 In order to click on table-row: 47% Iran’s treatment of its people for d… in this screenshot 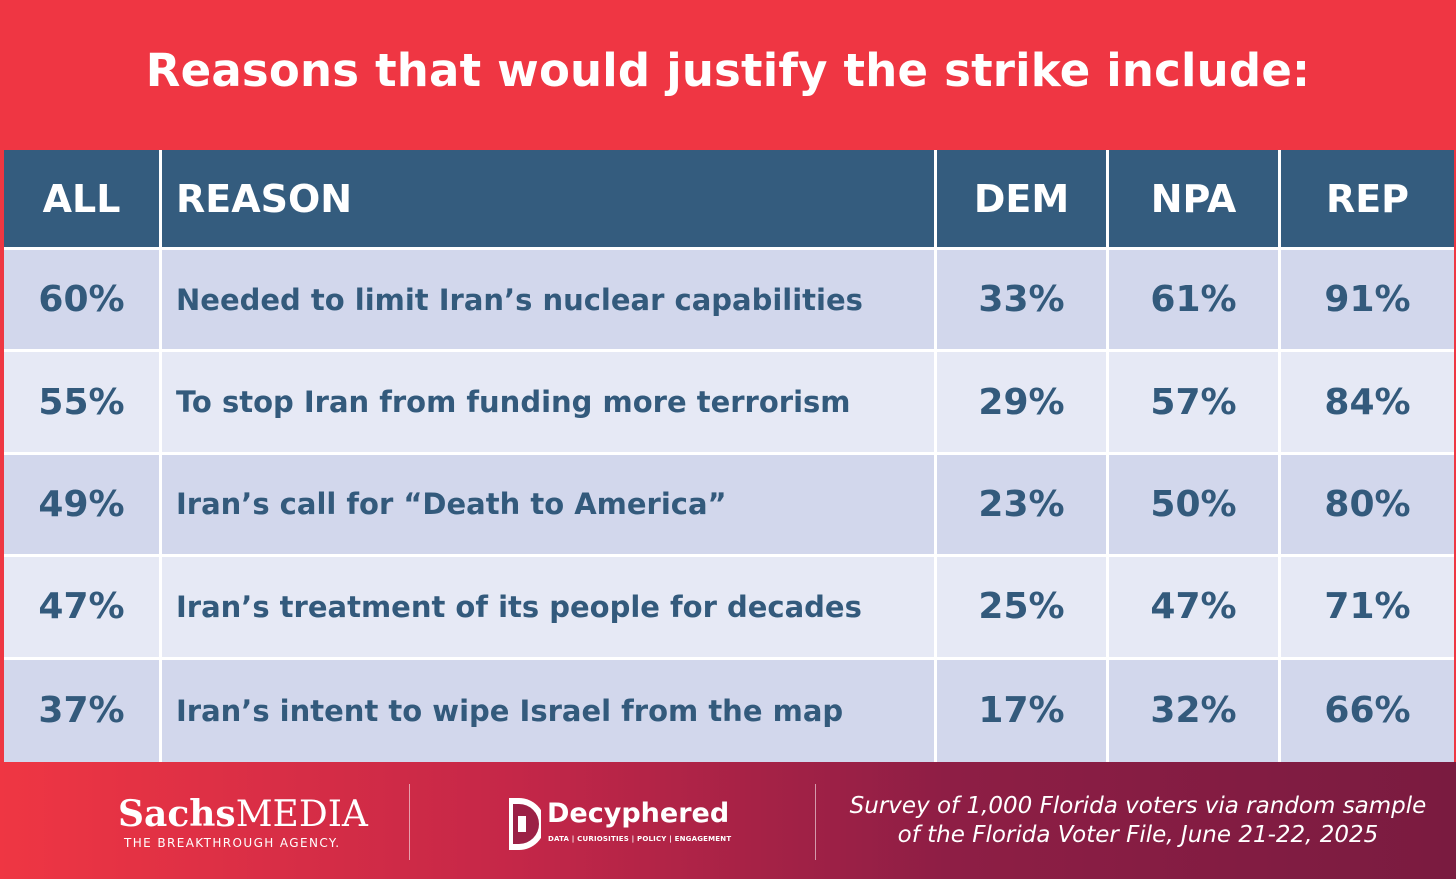, I will do `click(729, 608)`.